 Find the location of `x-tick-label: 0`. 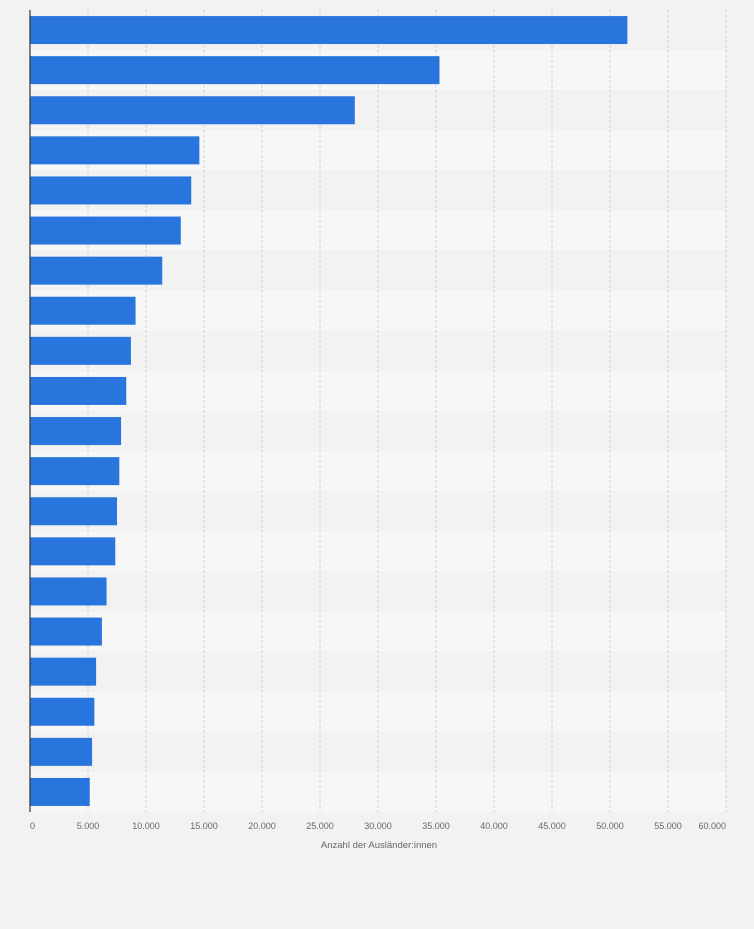

x-tick-label: 0 is located at coordinates (32, 826).